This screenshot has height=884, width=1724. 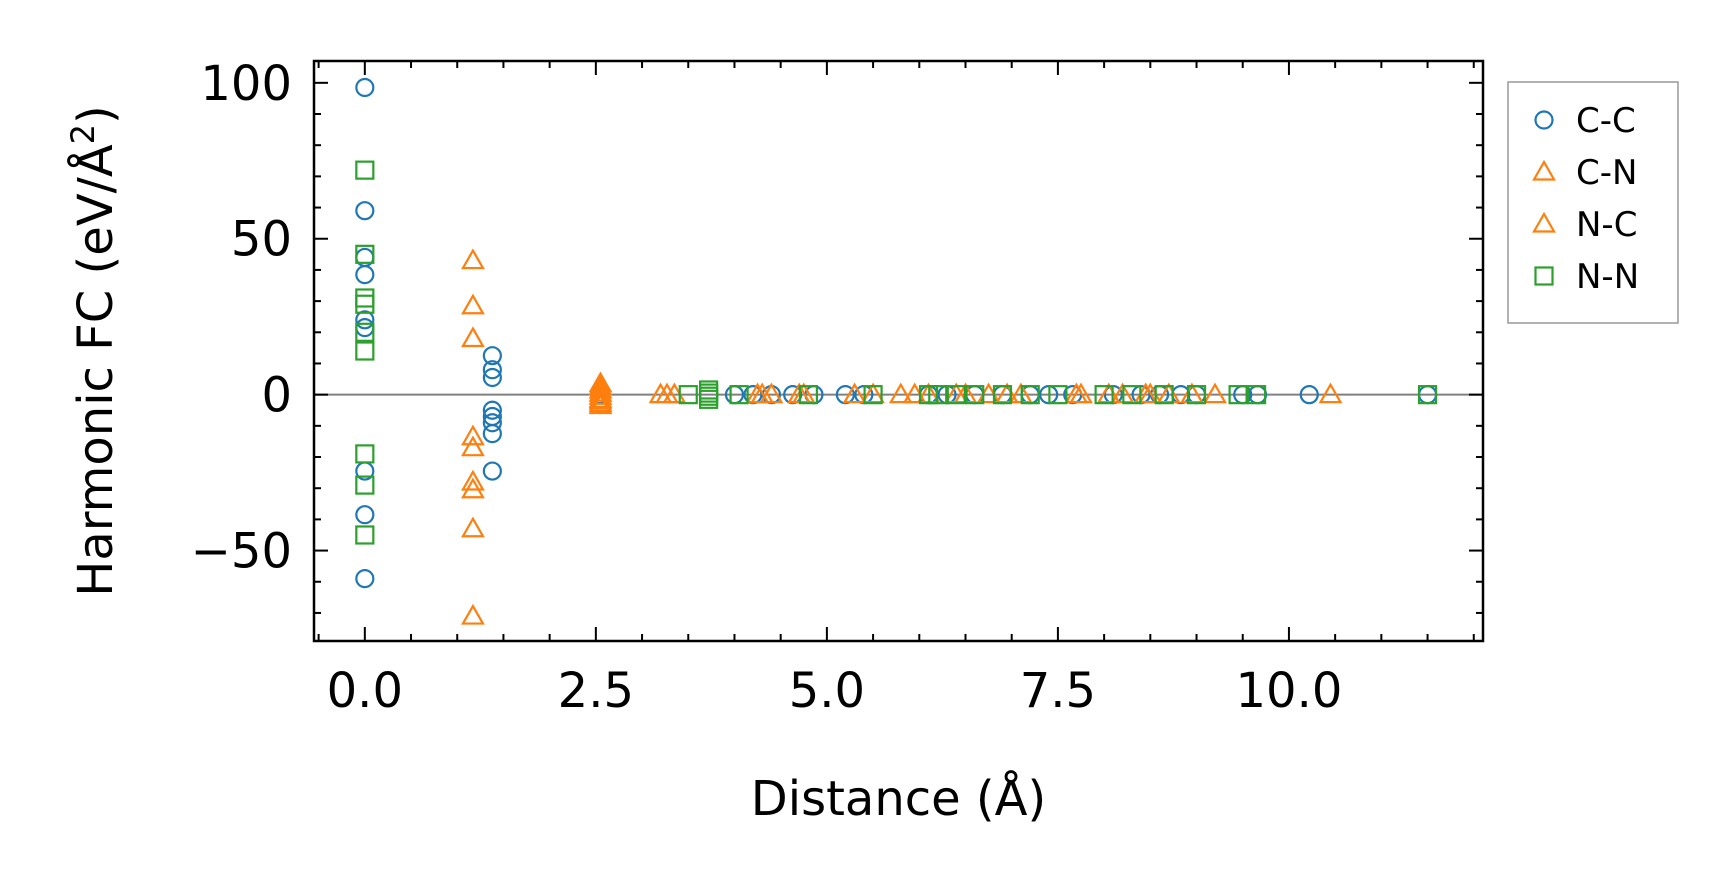 I want to click on legend-item-n-c: N-C, so click(x=1584, y=225).